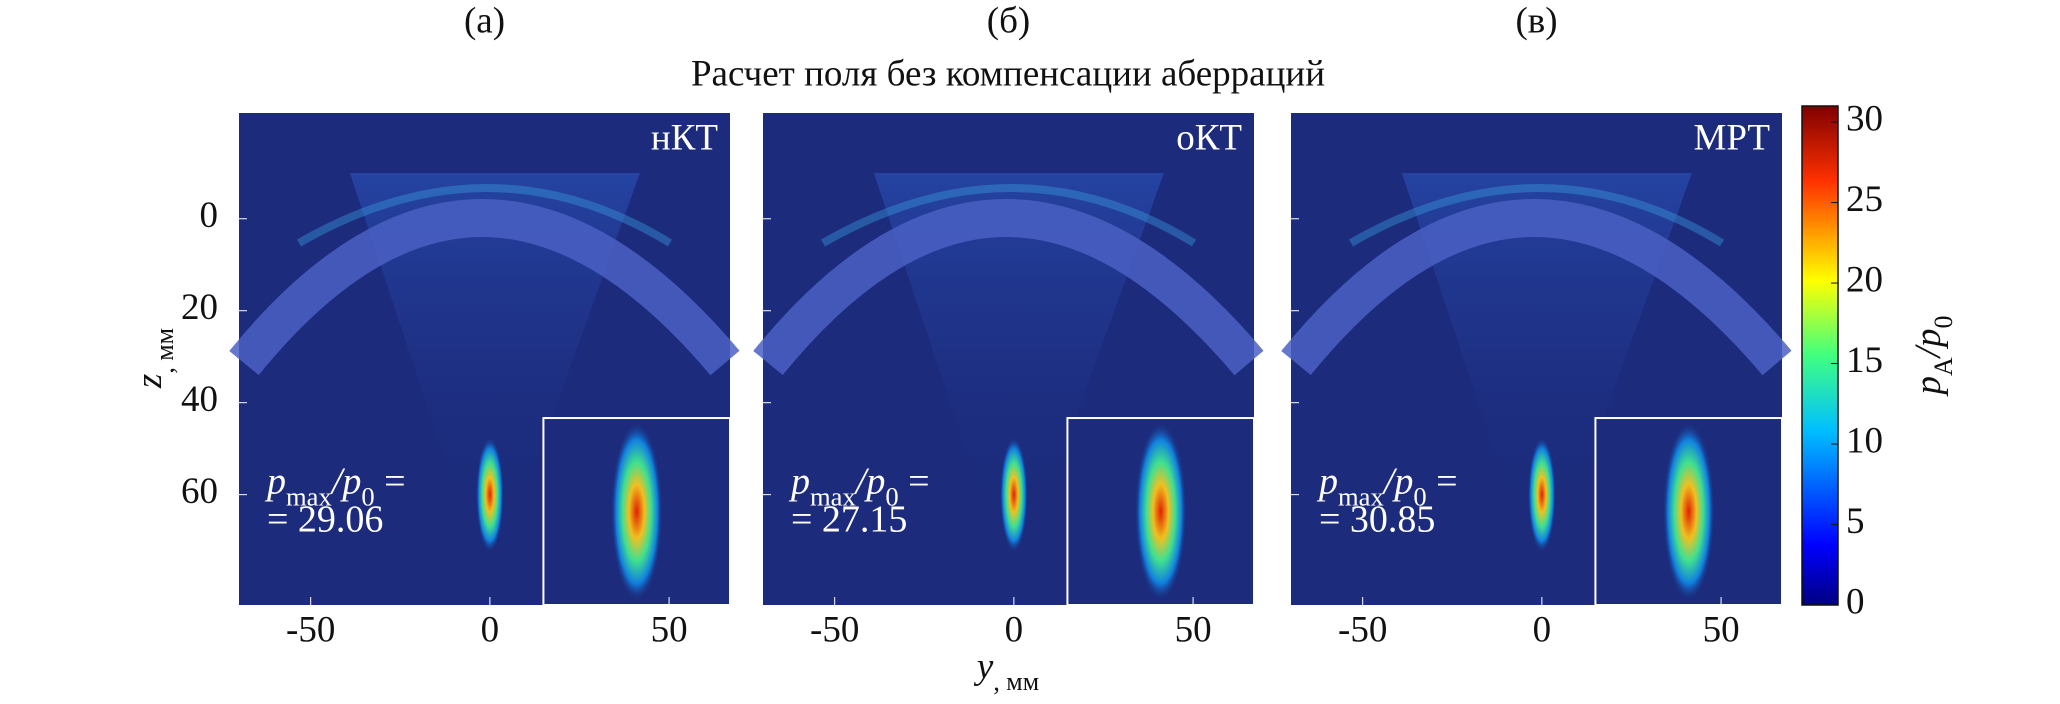 The image size is (2060, 704). Describe the element at coordinates (983, 666) in the screenshot. I see `x-axis-label-part: y` at that location.